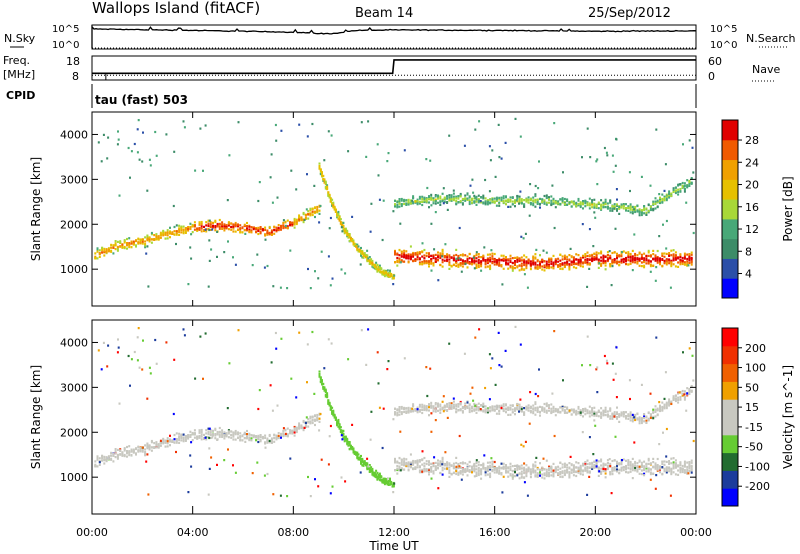 This screenshot has width=800, height=554. What do you see at coordinates (558, 202) in the screenshot?
I see `power-echo-2087` at bounding box center [558, 202].